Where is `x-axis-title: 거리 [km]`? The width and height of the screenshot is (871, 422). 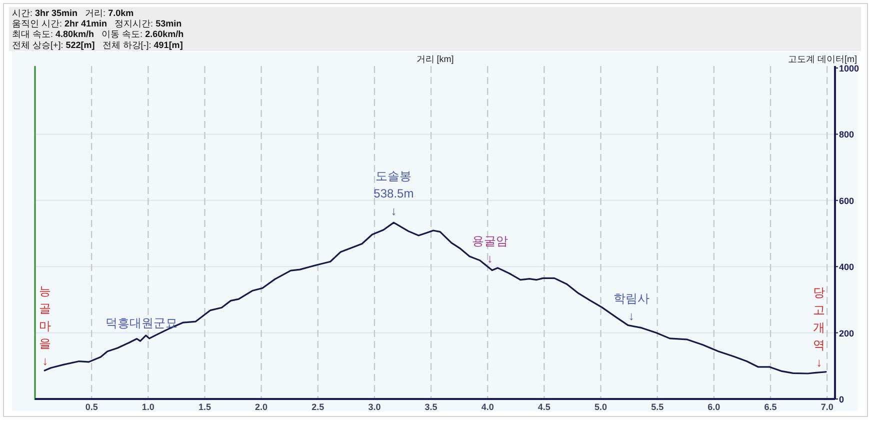
x-axis-title: 거리 [km] is located at coordinates (435, 59).